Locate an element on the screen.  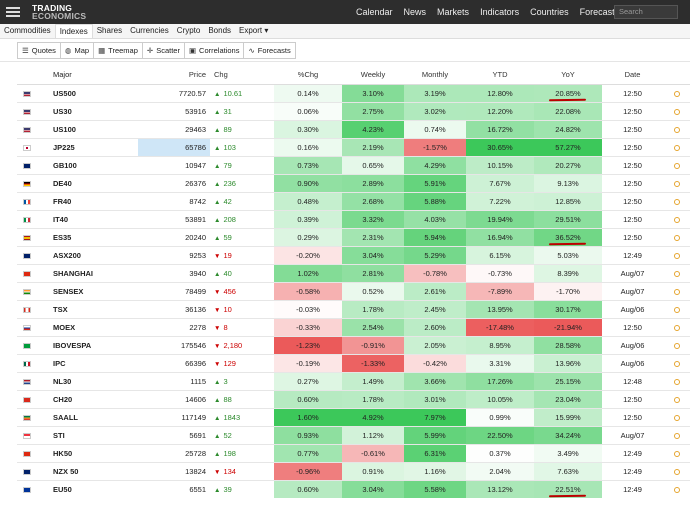
tab-indexes: Indexes is located at coordinates (73, 31).